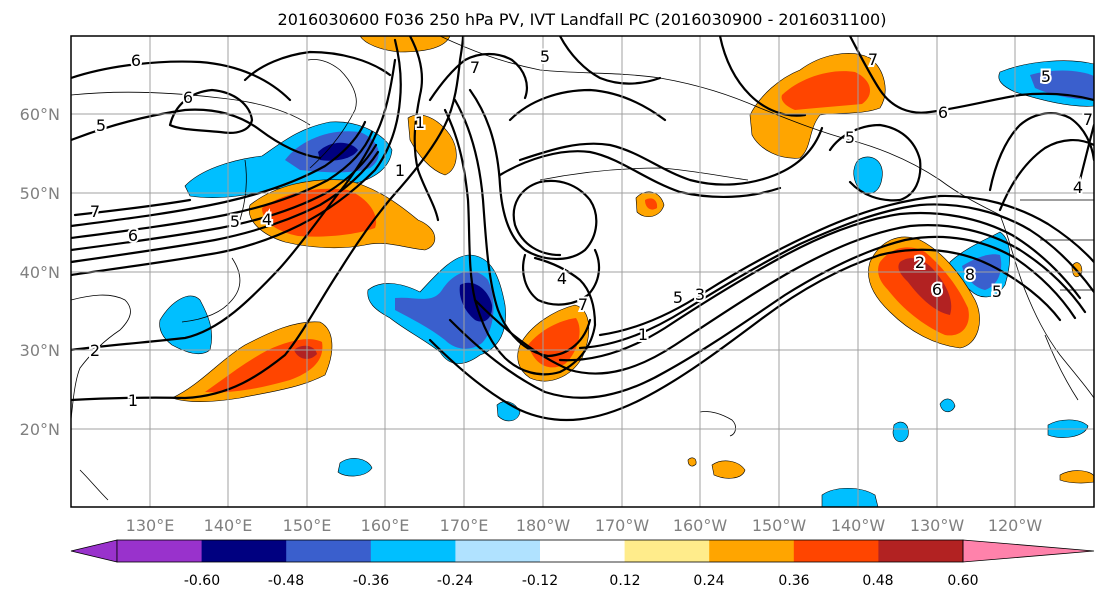  What do you see at coordinates (858, 525) in the screenshot?
I see `lon-label: 140°W` at bounding box center [858, 525].